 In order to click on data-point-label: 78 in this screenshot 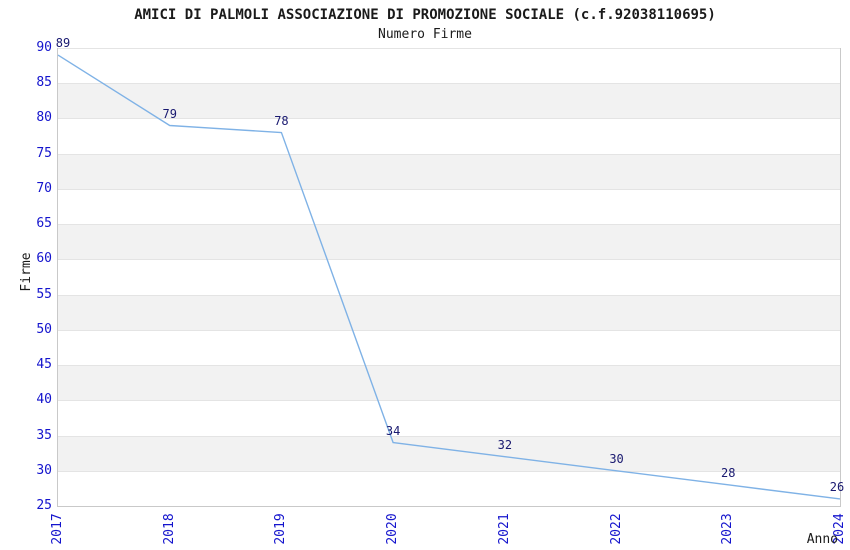, I will do `click(281, 120)`.